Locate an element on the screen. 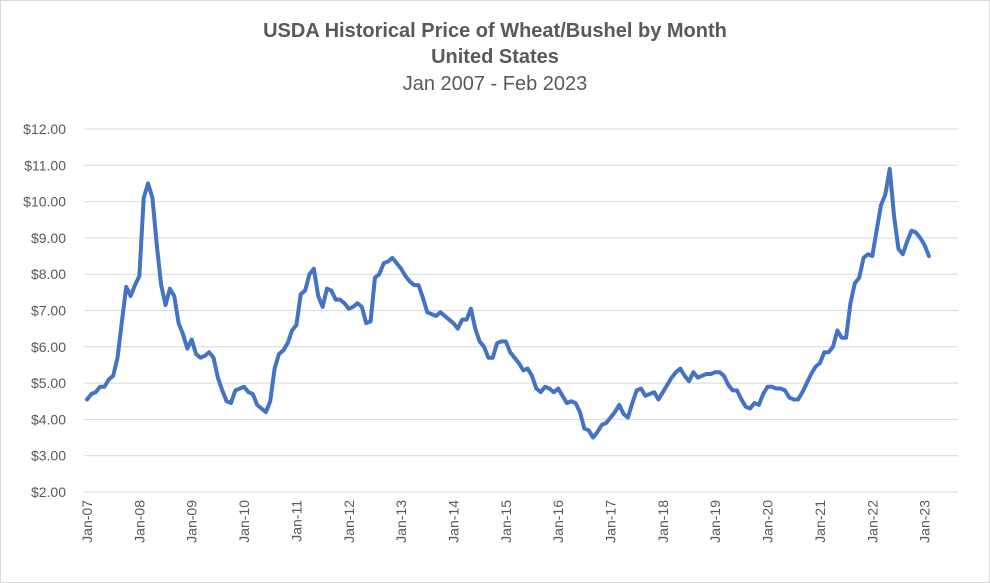 The height and width of the screenshot is (583, 990). x-tick-label: Jan-20 is located at coordinates (768, 521).